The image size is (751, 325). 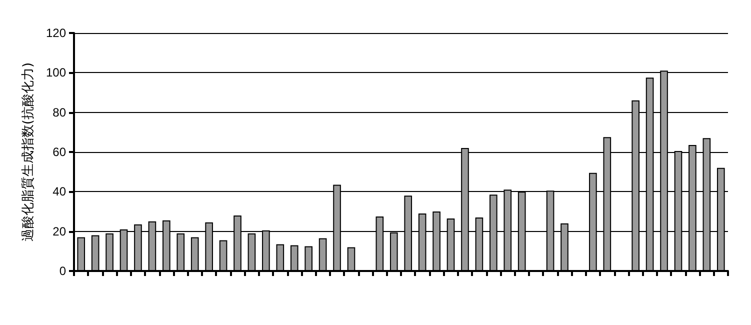 What do you see at coordinates (62, 271) in the screenshot?
I see `y-tick-label: 0` at bounding box center [62, 271].